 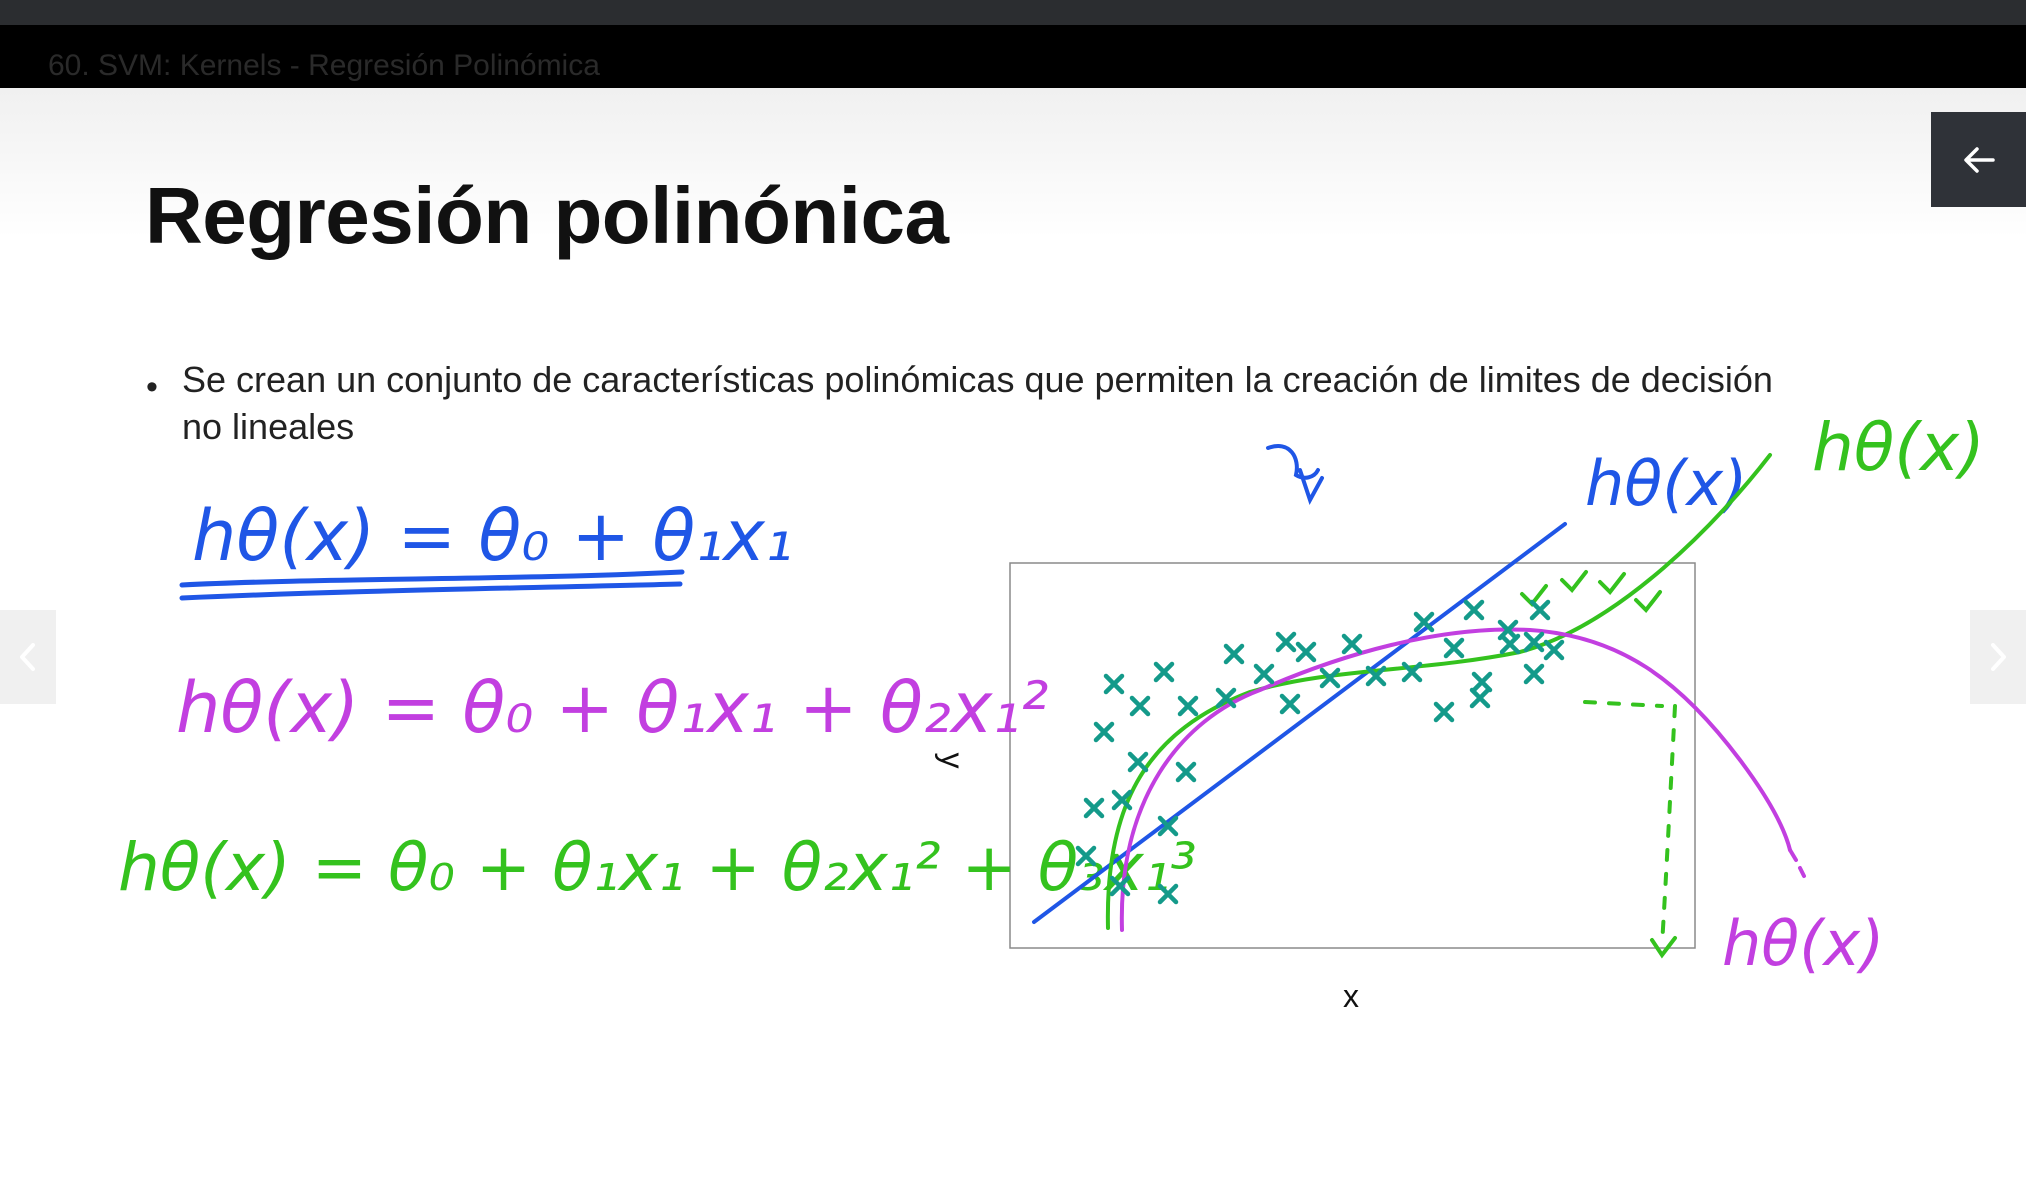 What do you see at coordinates (612, 708) in the screenshot?
I see `equation-quadratic: hθ(x) = θ₀ + θ₁x₁ + θ₂x₁²` at bounding box center [612, 708].